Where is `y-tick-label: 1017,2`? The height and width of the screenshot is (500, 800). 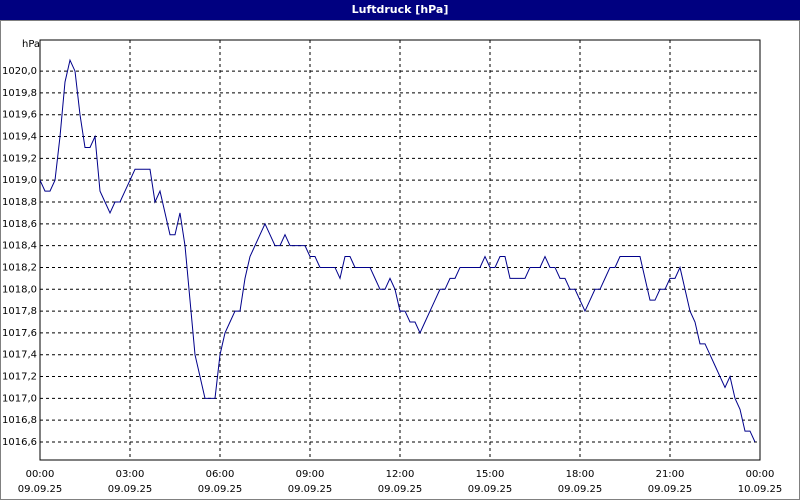 y-tick-label: 1017,2 is located at coordinates (19, 377).